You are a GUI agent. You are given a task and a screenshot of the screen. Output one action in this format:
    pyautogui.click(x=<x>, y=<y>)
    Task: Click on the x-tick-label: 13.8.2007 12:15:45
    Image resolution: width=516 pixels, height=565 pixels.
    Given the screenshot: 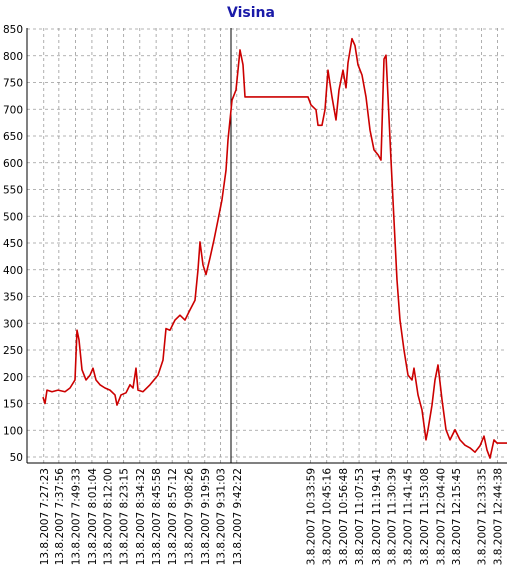 What is the action you would take?
    pyautogui.click(x=457, y=516)
    